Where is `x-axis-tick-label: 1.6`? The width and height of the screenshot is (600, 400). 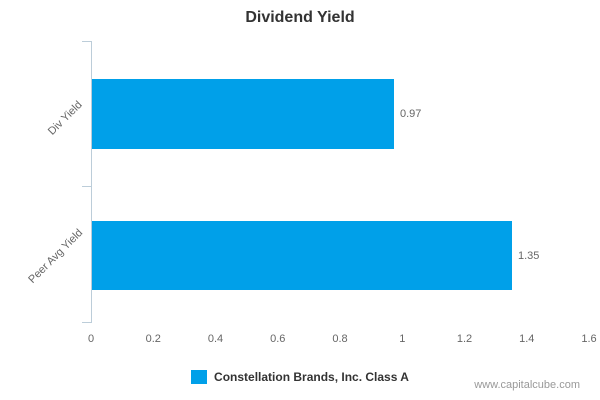 x-axis-tick-label: 1.6 is located at coordinates (589, 339).